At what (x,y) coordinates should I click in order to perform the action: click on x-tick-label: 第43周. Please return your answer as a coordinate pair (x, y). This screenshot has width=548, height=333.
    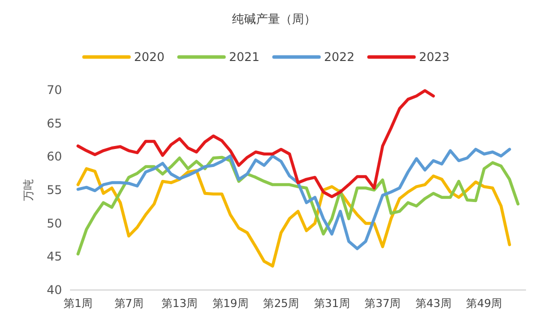
    Looking at the image, I should click on (433, 303).